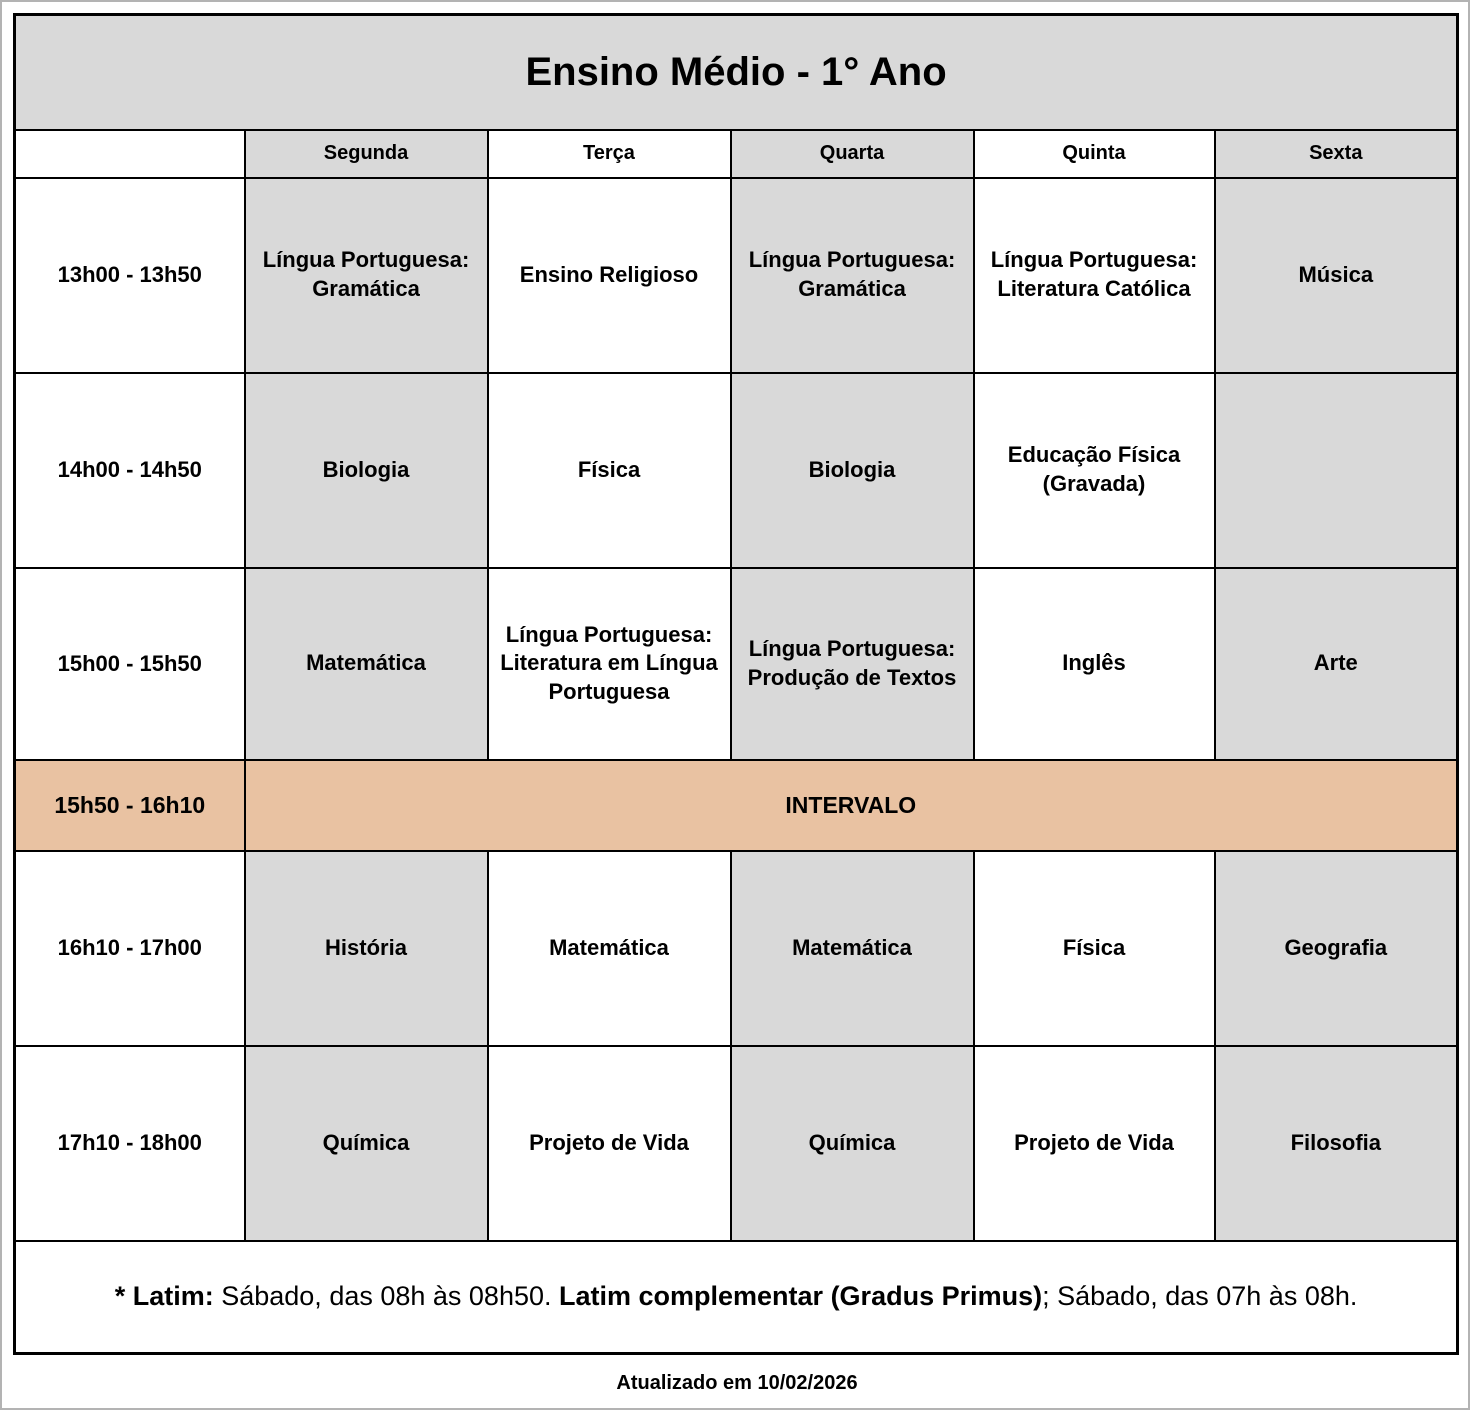  What do you see at coordinates (129, 663) in the screenshot?
I see `time-slot: 15h00 - 15h50` at bounding box center [129, 663].